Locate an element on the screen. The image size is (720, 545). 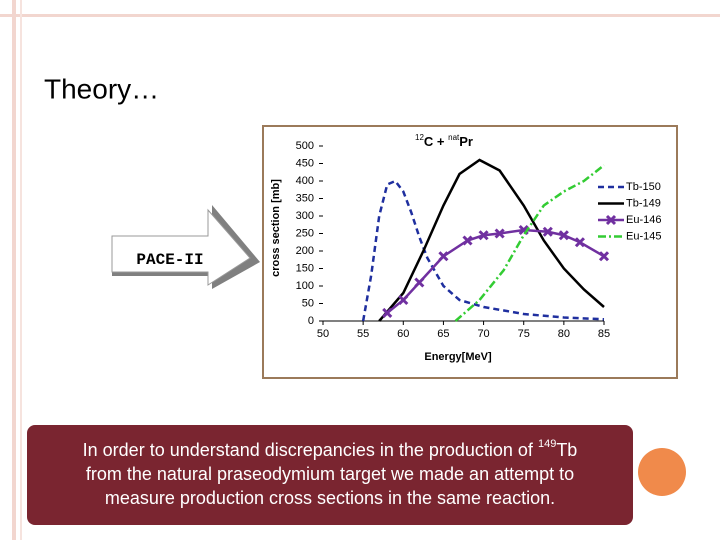
title-sup: 12 is located at coordinates (419, 137).